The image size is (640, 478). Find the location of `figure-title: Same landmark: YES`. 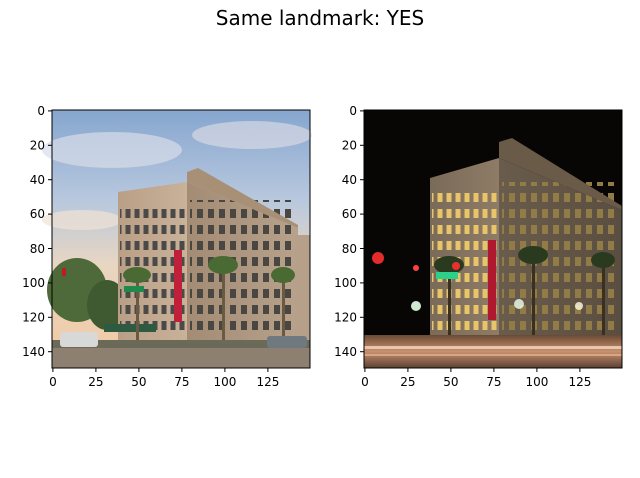

figure-title: Same landmark: YES is located at coordinates (320, 18).